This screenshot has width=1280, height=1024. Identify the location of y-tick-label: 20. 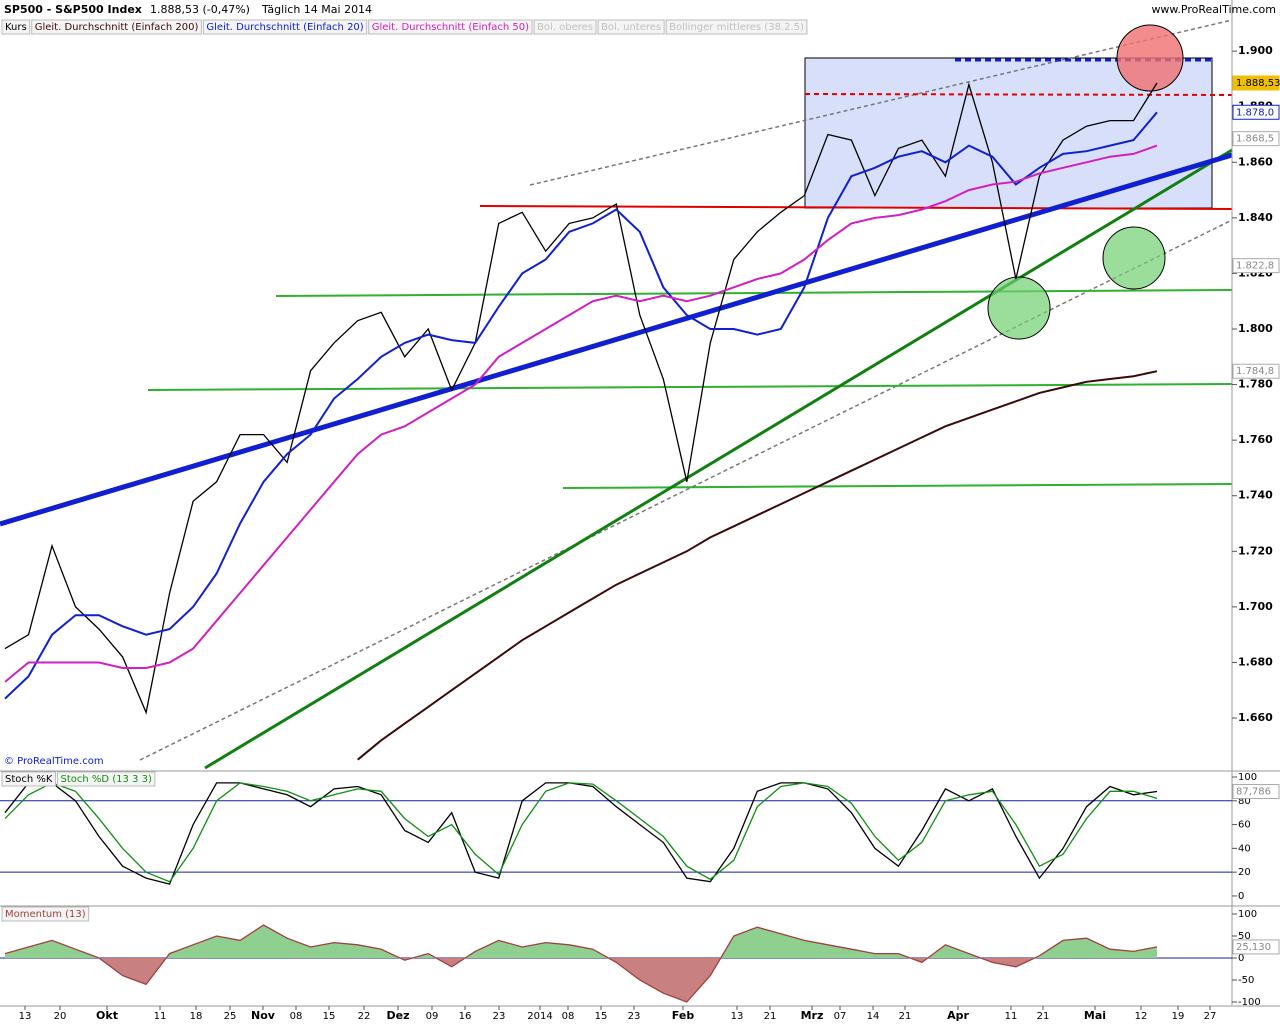
(1244, 872).